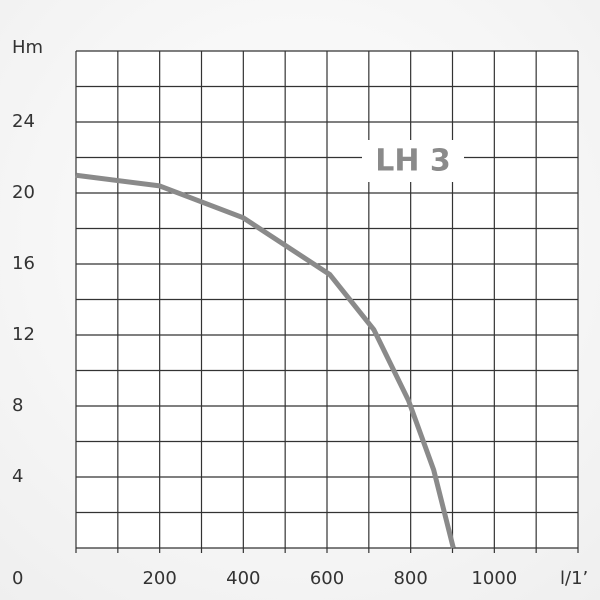 The height and width of the screenshot is (600, 600). I want to click on x-tick-label: 800, so click(410, 578).